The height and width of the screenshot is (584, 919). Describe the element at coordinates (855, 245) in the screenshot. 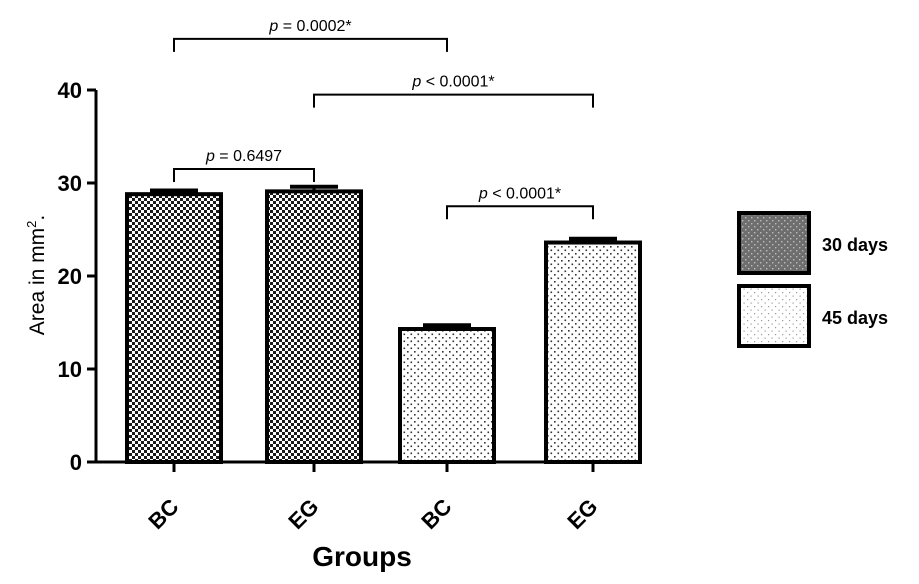

I see `legend-label-30-days: 30 days` at that location.